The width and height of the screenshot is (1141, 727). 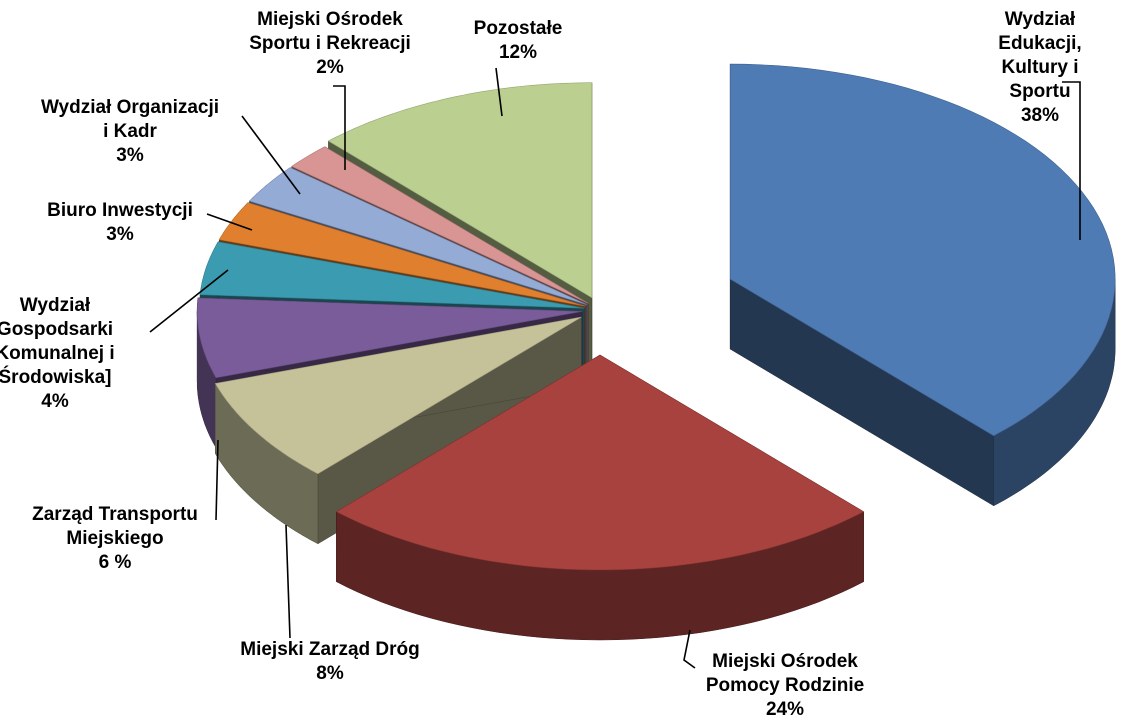 What do you see at coordinates (120, 210) in the screenshot?
I see `category-label: Biuro Inwestycji` at bounding box center [120, 210].